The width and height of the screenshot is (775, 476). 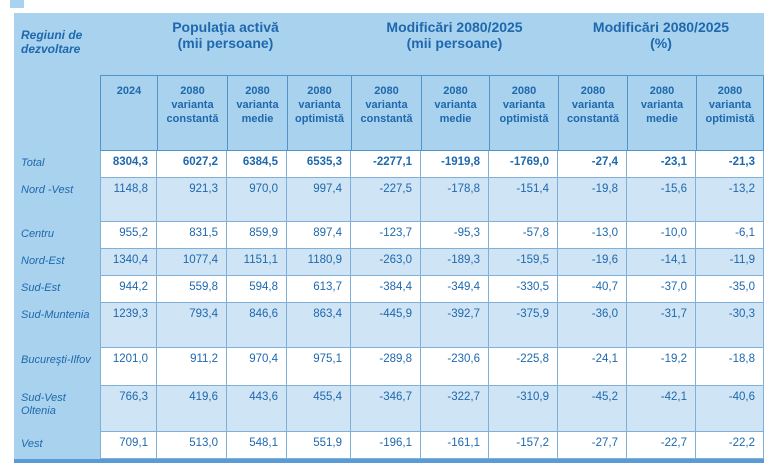 I want to click on value-cell: 859,9, so click(x=257, y=235).